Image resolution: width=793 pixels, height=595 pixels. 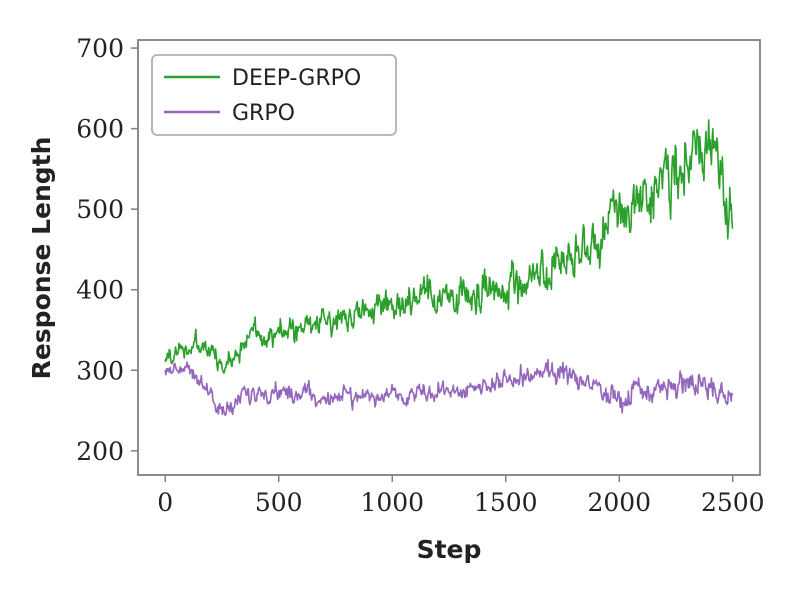 What do you see at coordinates (41, 258) in the screenshot?
I see `y-axis-title: Response Length` at bounding box center [41, 258].